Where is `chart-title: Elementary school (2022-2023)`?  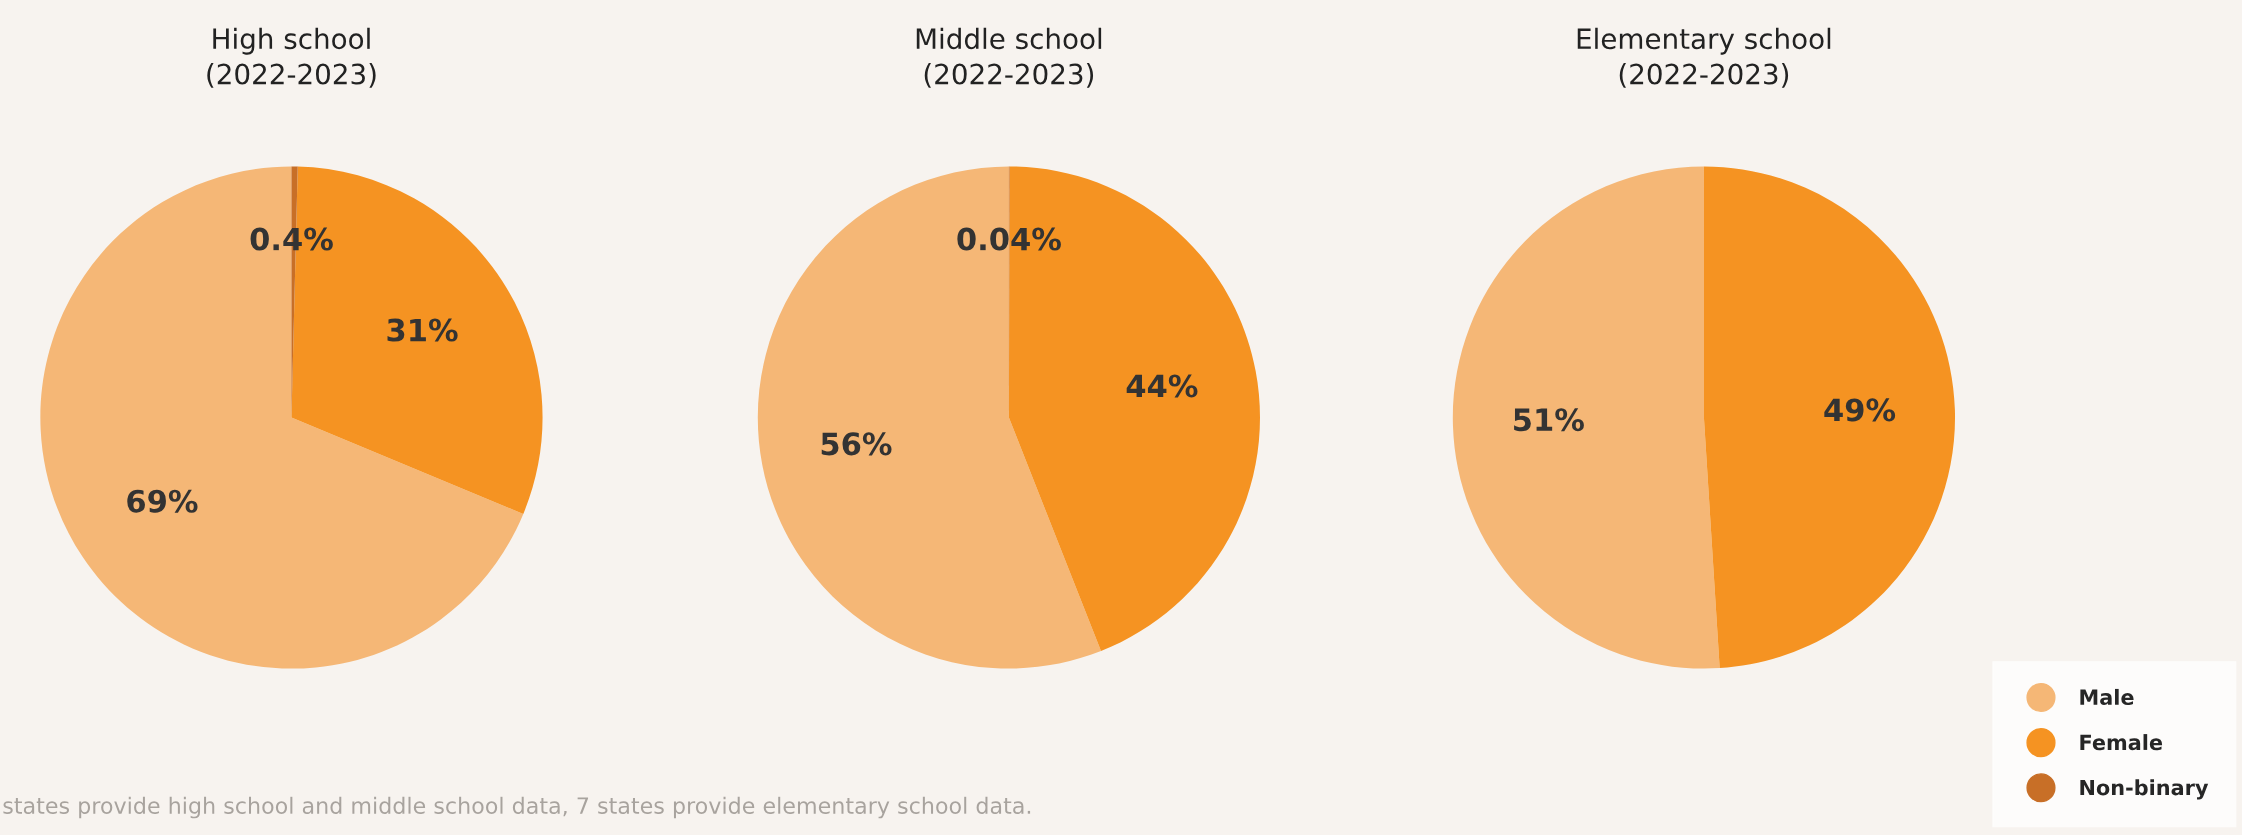
chart-title: Elementary school (2022-2023) is located at coordinates (1704, 57).